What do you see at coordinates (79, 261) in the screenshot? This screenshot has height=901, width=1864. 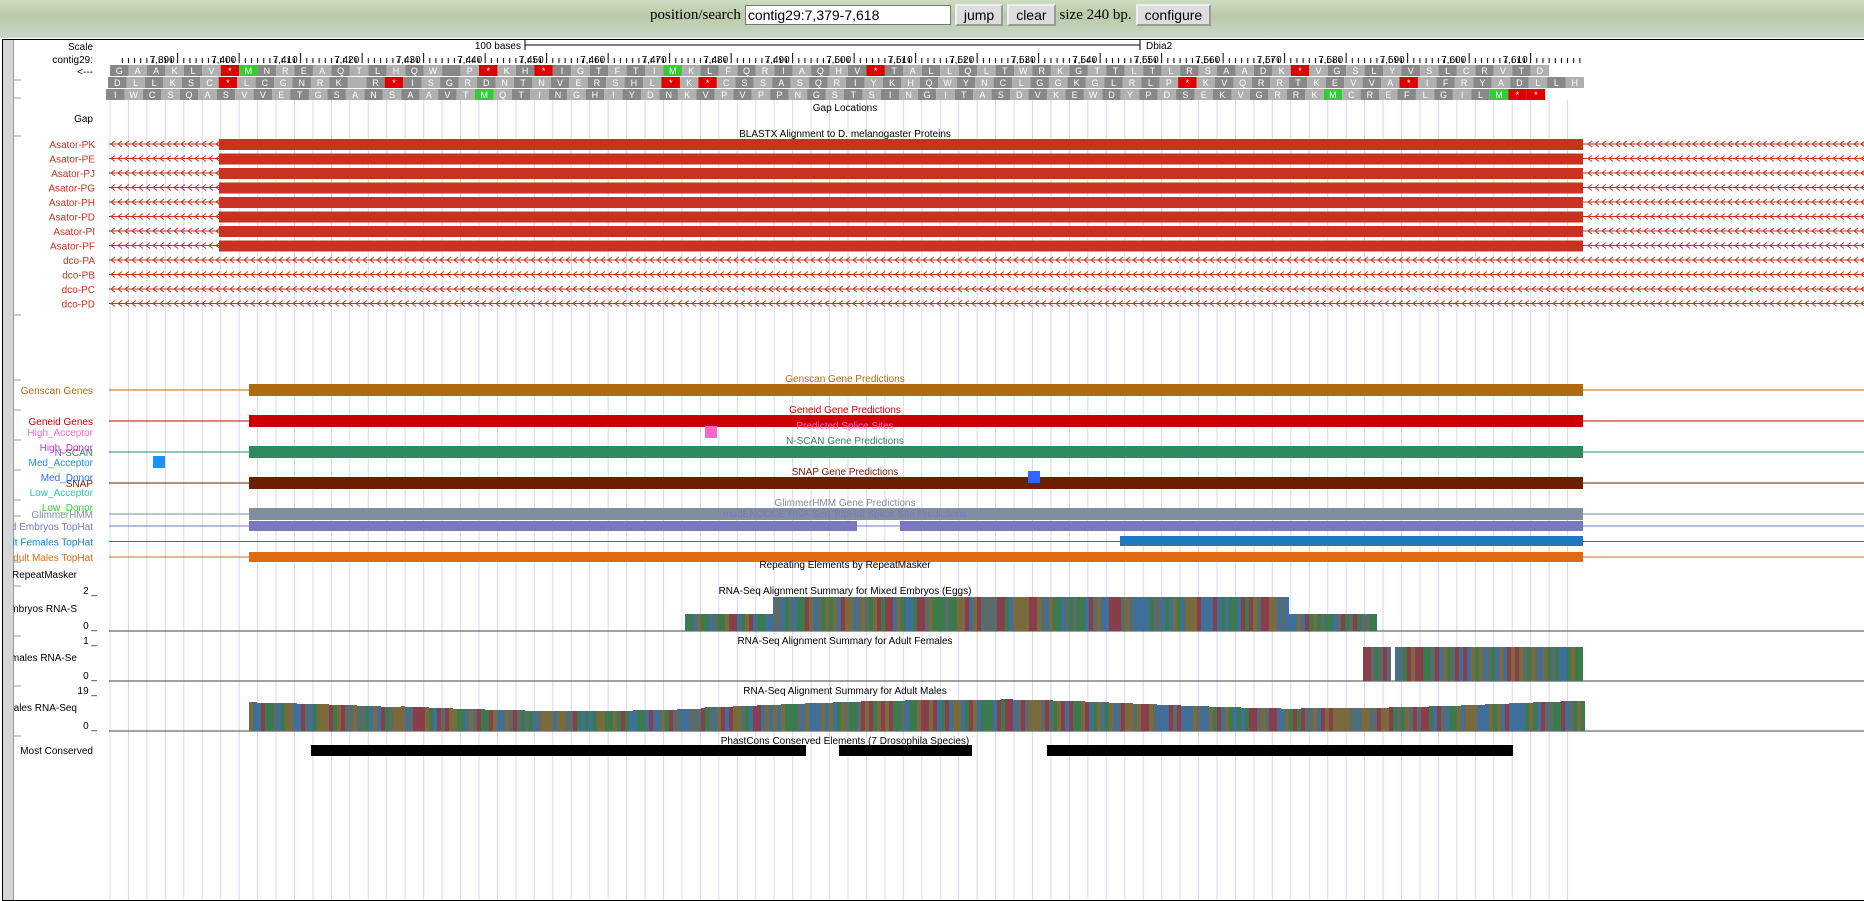 I see `blastx-item-label: dco-PA` at bounding box center [79, 261].